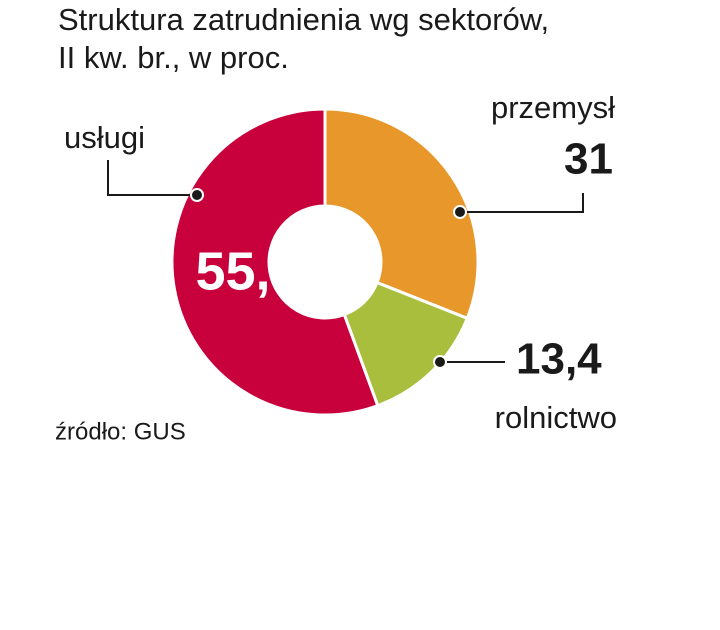 This screenshot has height=630, width=720. I want to click on category-label: usługi, so click(104, 137).